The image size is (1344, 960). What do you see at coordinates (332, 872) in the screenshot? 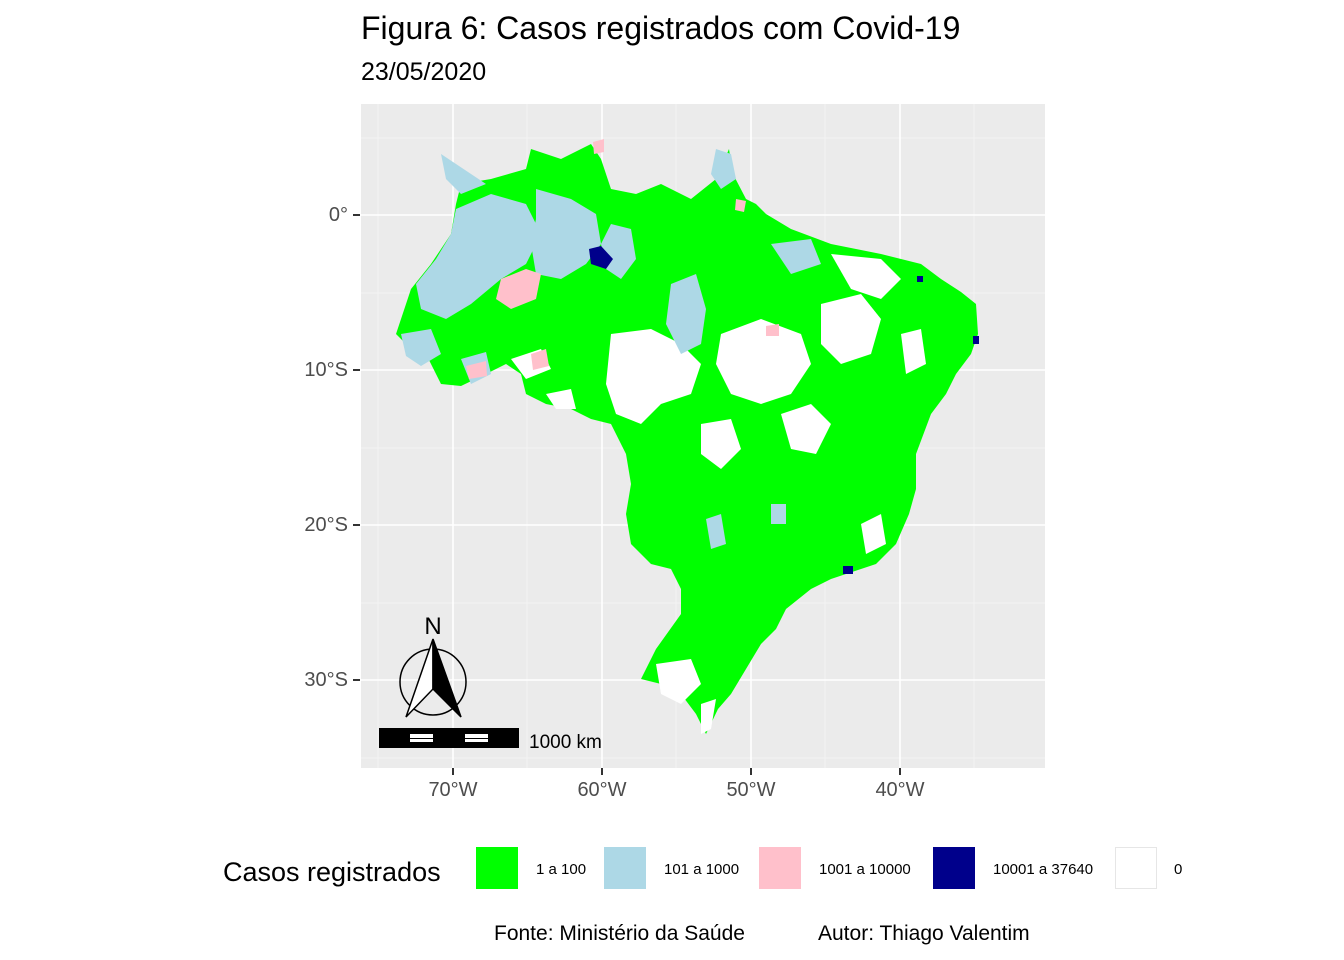
I see `legend-title: Casos registrados` at bounding box center [332, 872].